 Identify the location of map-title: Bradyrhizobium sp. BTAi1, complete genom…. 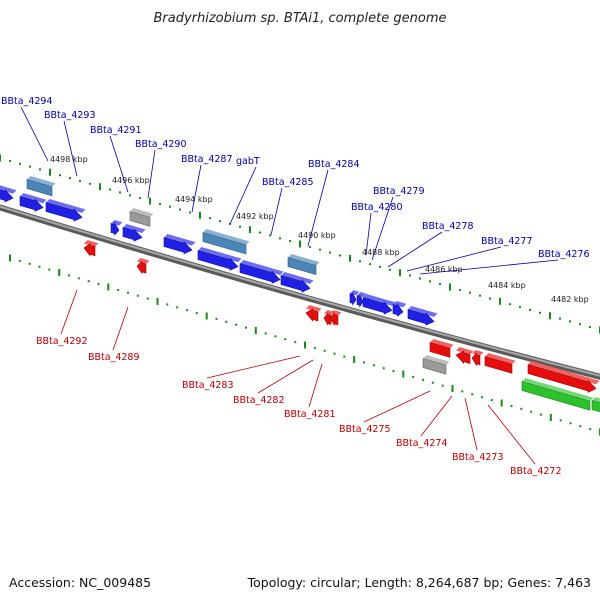
(299, 18).